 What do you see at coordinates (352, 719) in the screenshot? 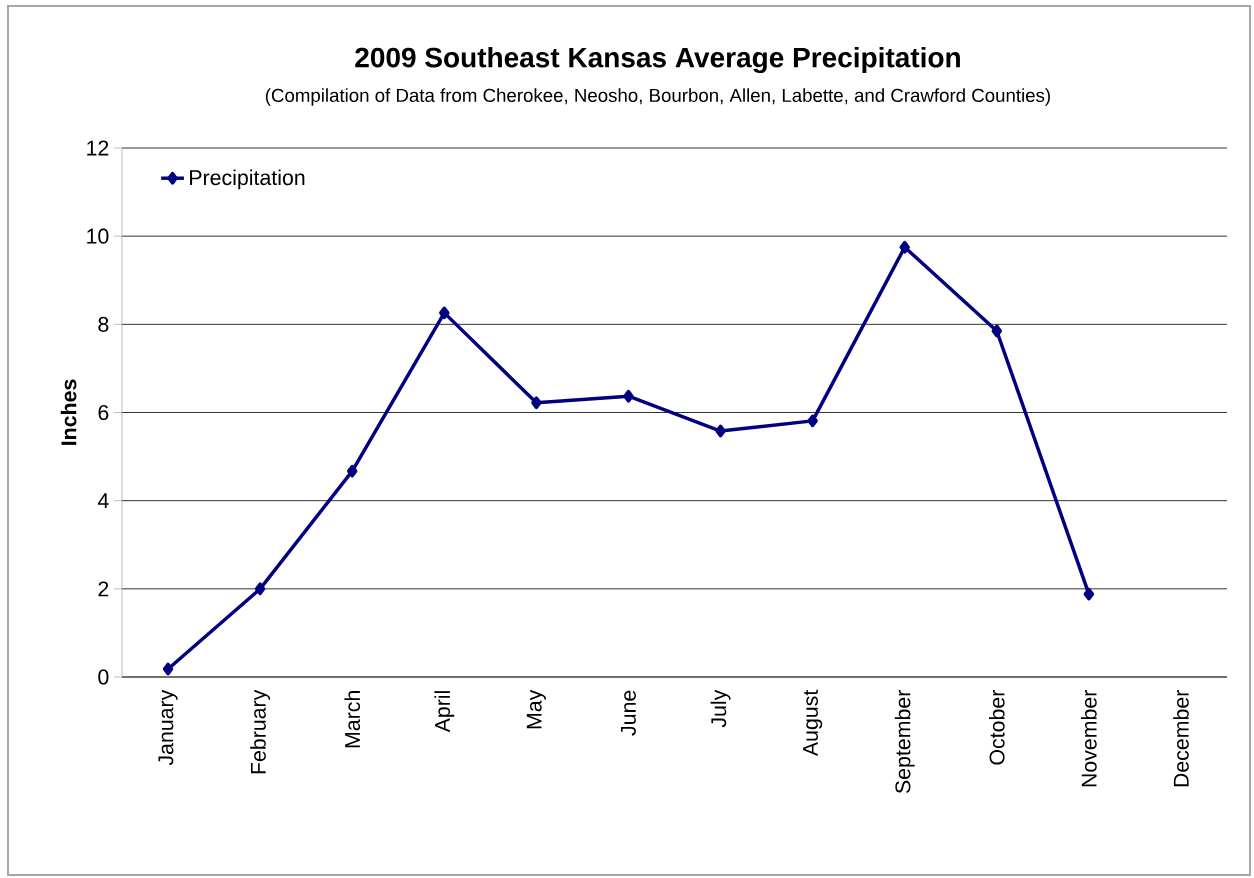
I see `x-tick-label: March` at bounding box center [352, 719].